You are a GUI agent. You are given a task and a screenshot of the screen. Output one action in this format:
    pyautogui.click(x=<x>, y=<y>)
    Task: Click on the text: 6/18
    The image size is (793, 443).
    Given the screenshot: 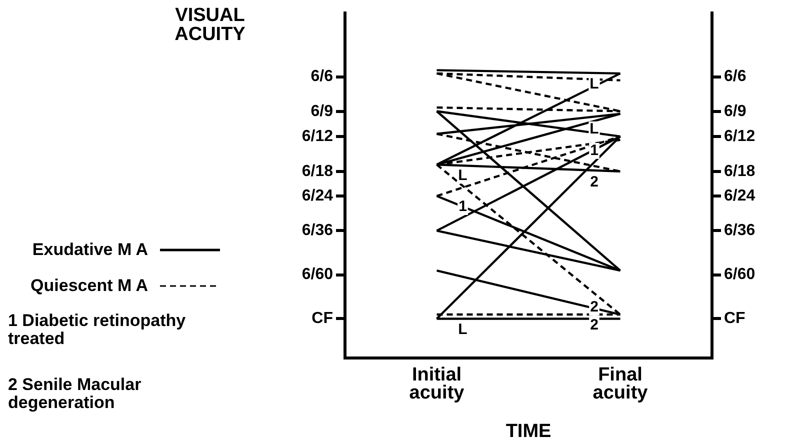 What is the action you would take?
    pyautogui.click(x=740, y=171)
    